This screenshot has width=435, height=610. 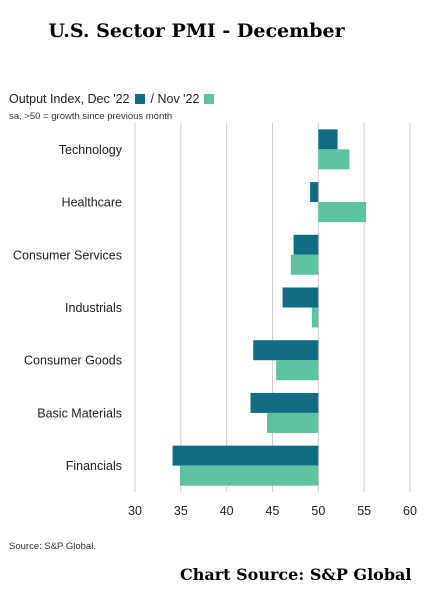 I want to click on x-tick-label: 50, so click(x=318, y=511).